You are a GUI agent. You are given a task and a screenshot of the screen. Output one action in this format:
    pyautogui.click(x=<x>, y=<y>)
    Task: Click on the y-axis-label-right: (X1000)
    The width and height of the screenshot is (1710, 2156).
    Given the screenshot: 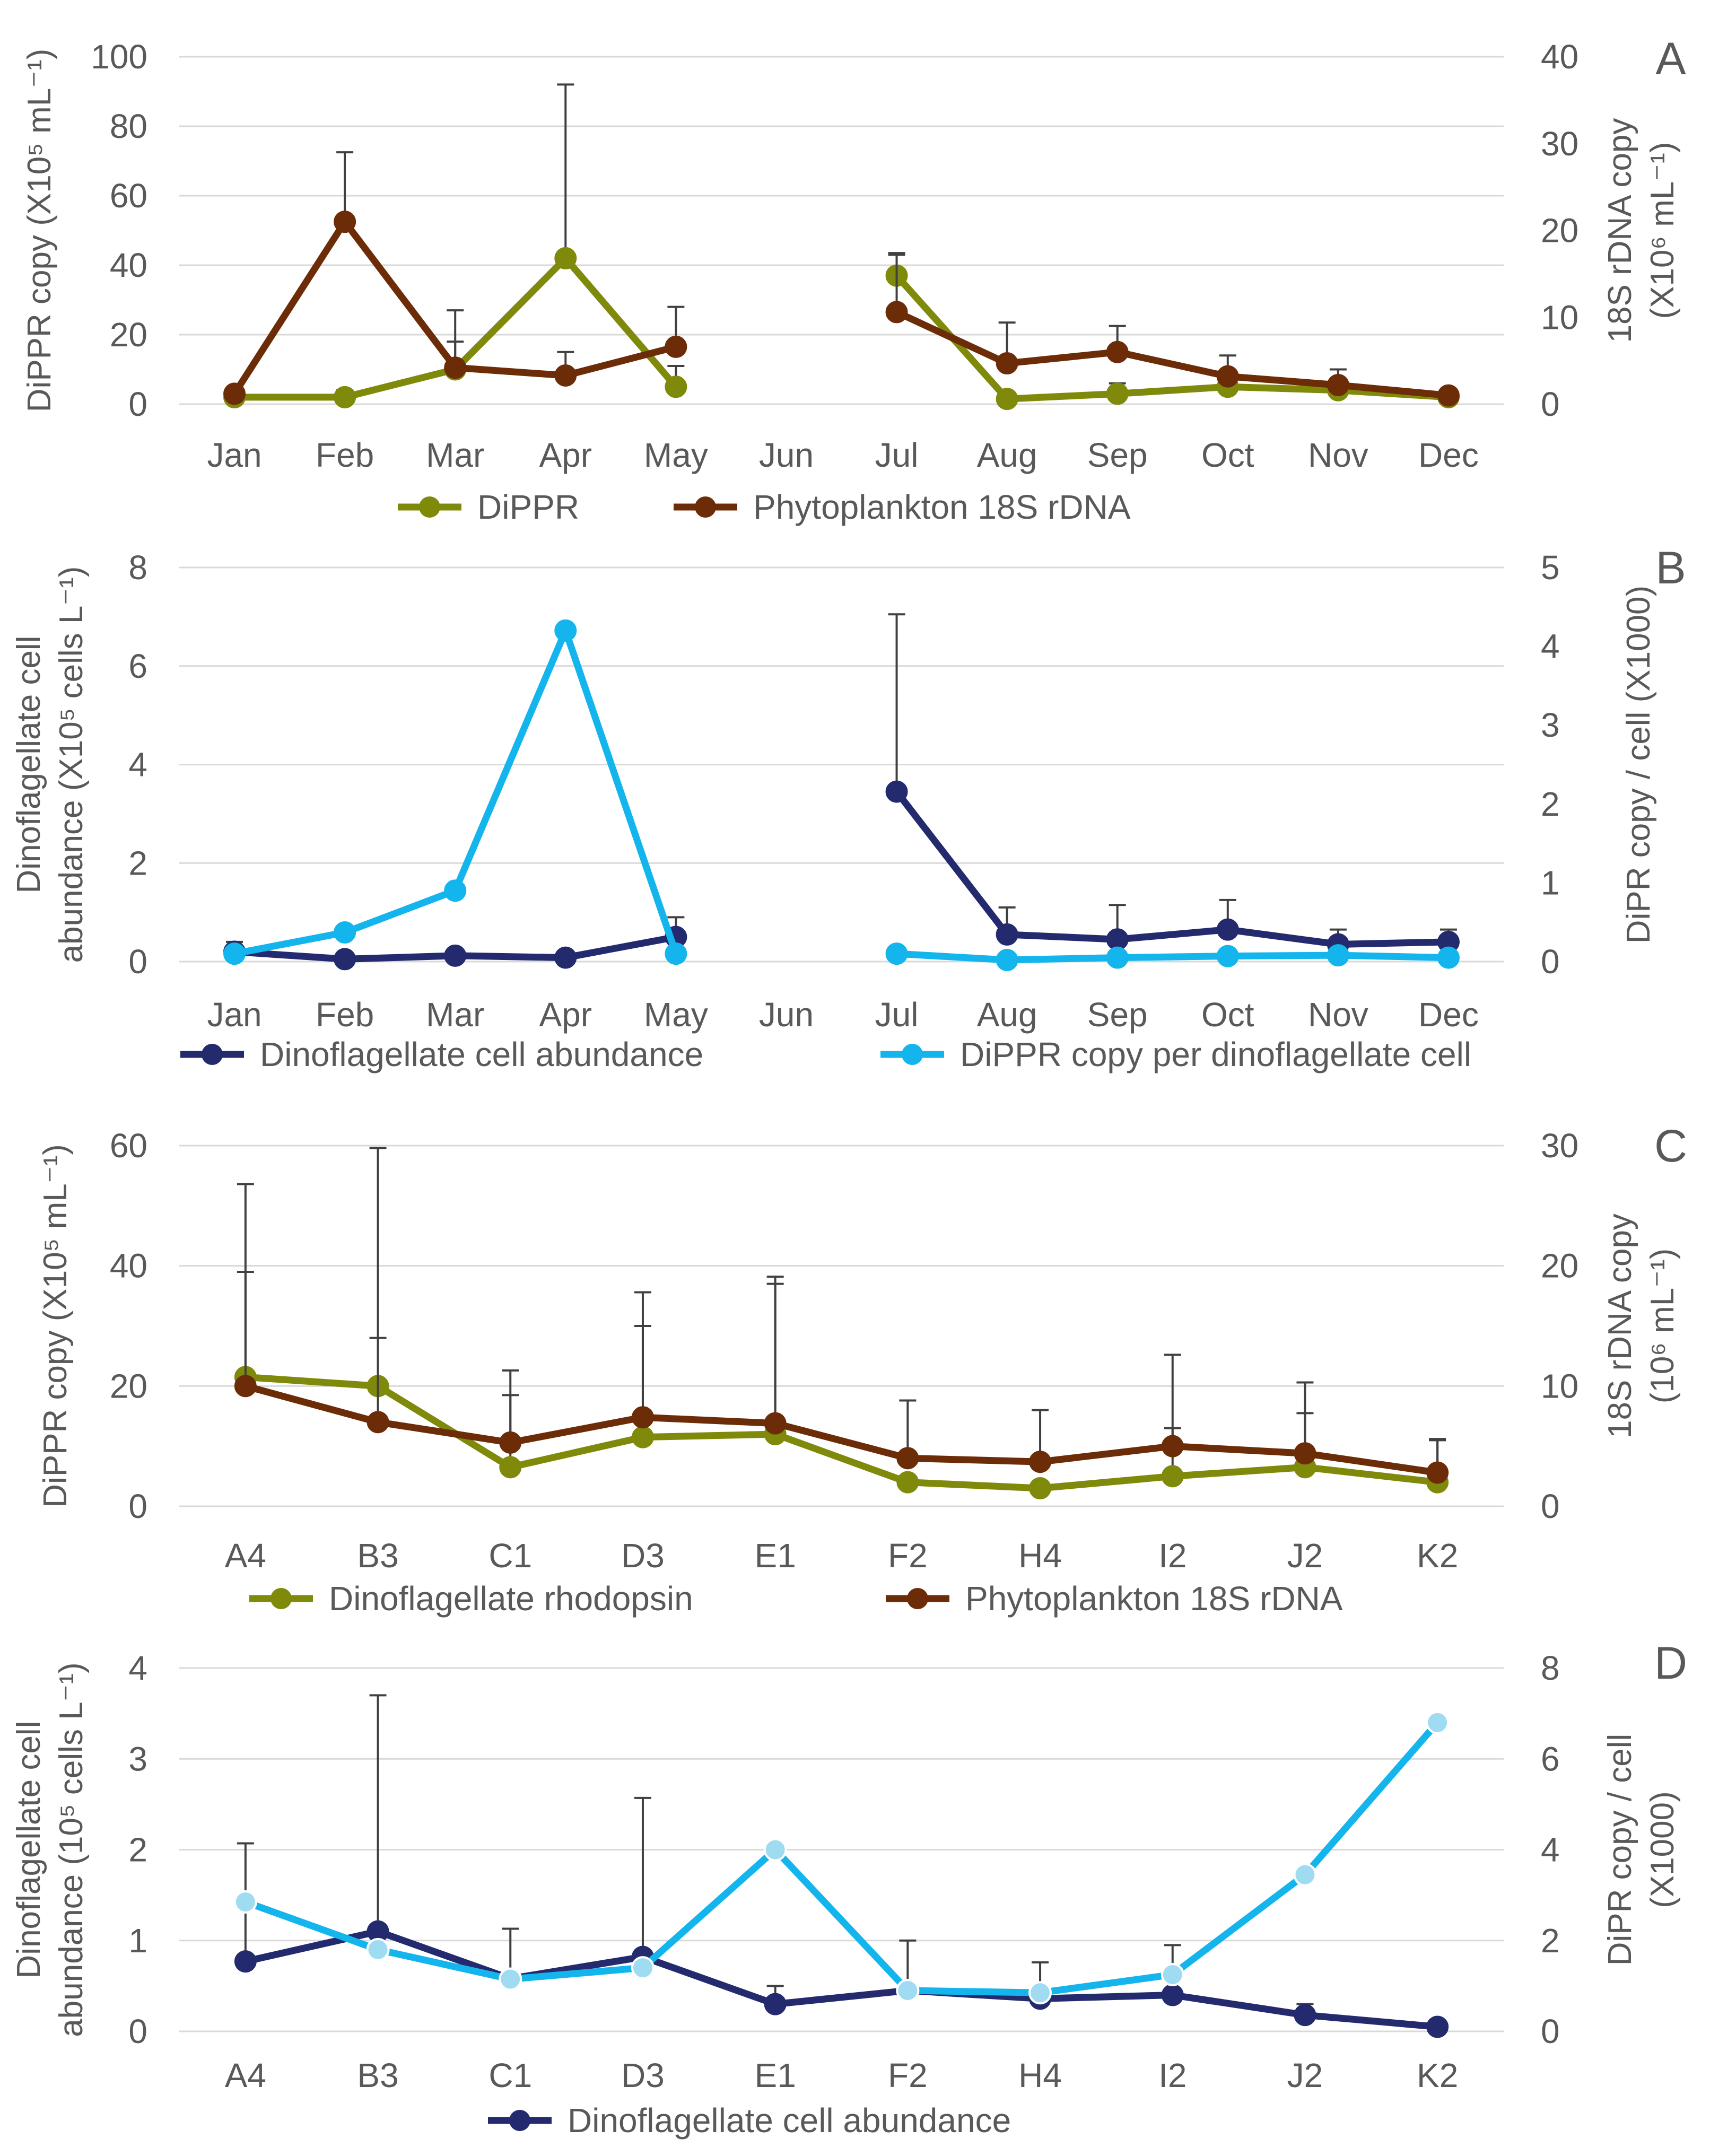 What is the action you would take?
    pyautogui.click(x=1662, y=1850)
    